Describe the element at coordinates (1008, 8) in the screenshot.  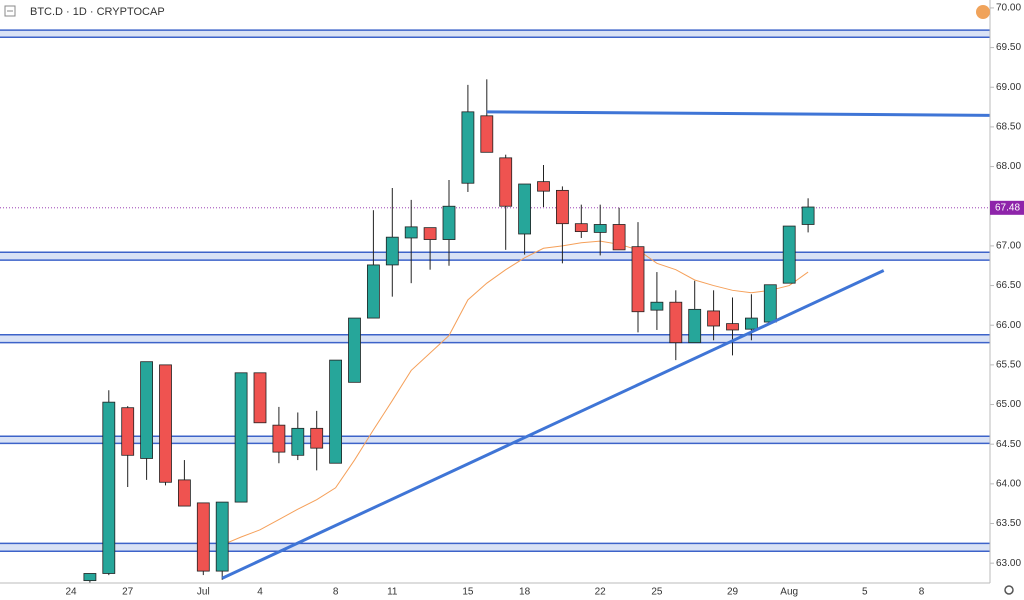
I see `y-tick-label: 70.00` at that location.